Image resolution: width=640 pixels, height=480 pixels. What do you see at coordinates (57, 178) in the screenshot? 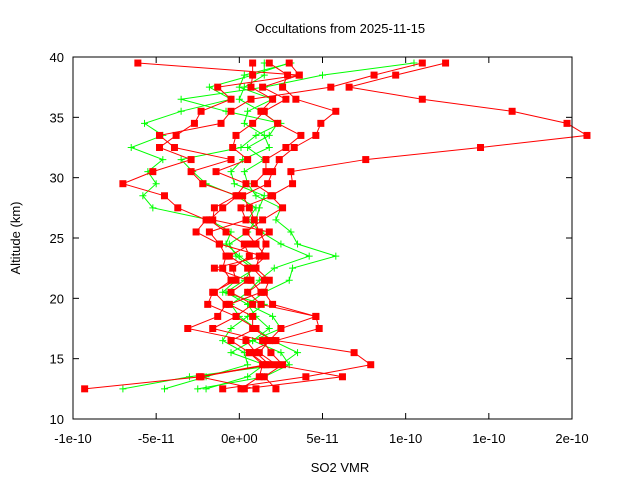
I see `y-tick-label: 30` at bounding box center [57, 178].